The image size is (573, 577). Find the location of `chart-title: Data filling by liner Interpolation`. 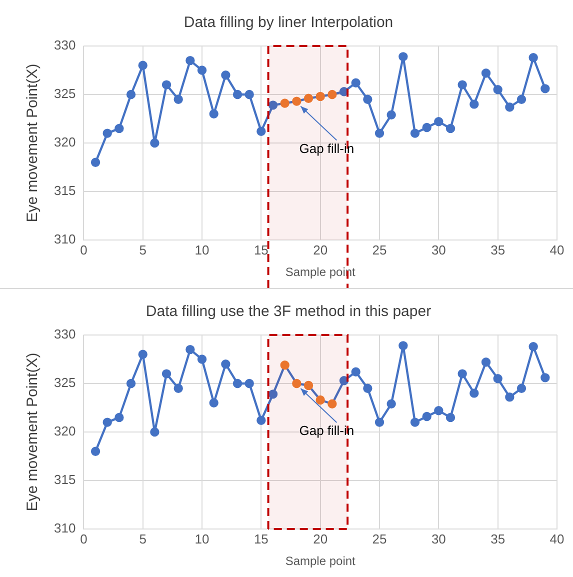

chart-title: Data filling by liner Interpolation is located at coordinates (289, 23).